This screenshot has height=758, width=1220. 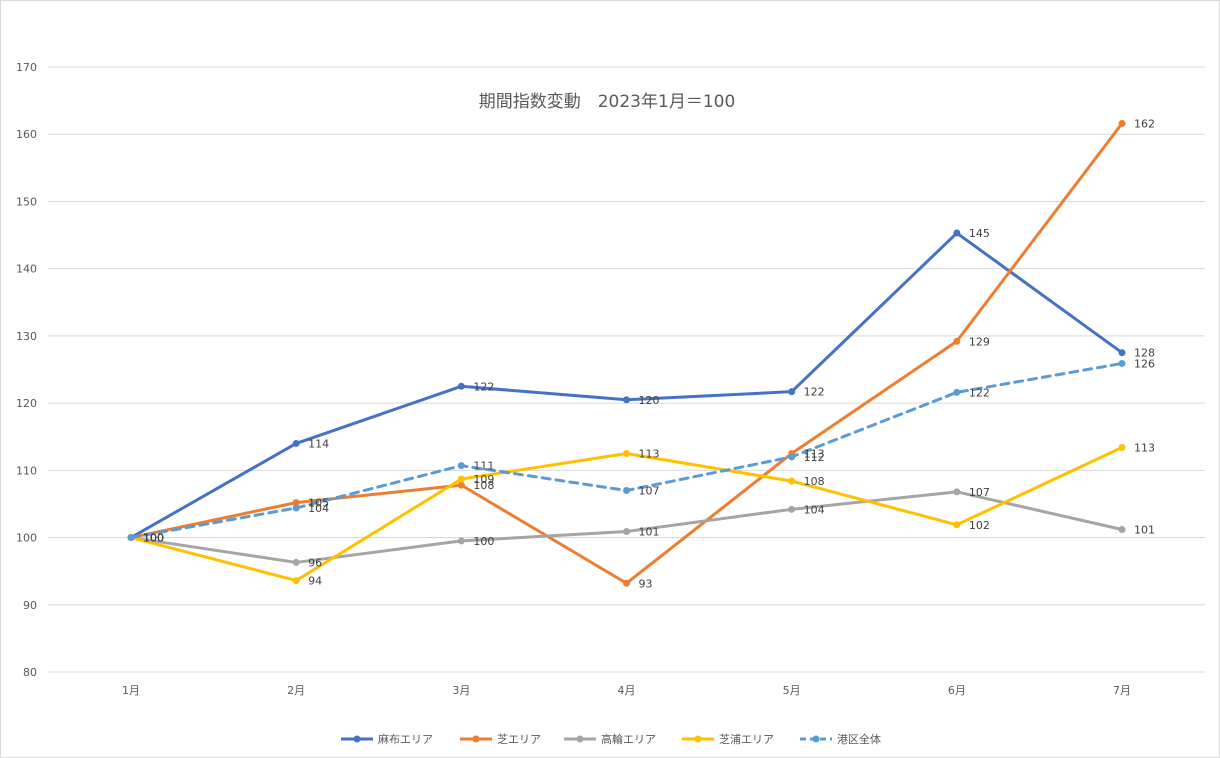 I want to click on x-tick-label: 7月, so click(x=1122, y=690).